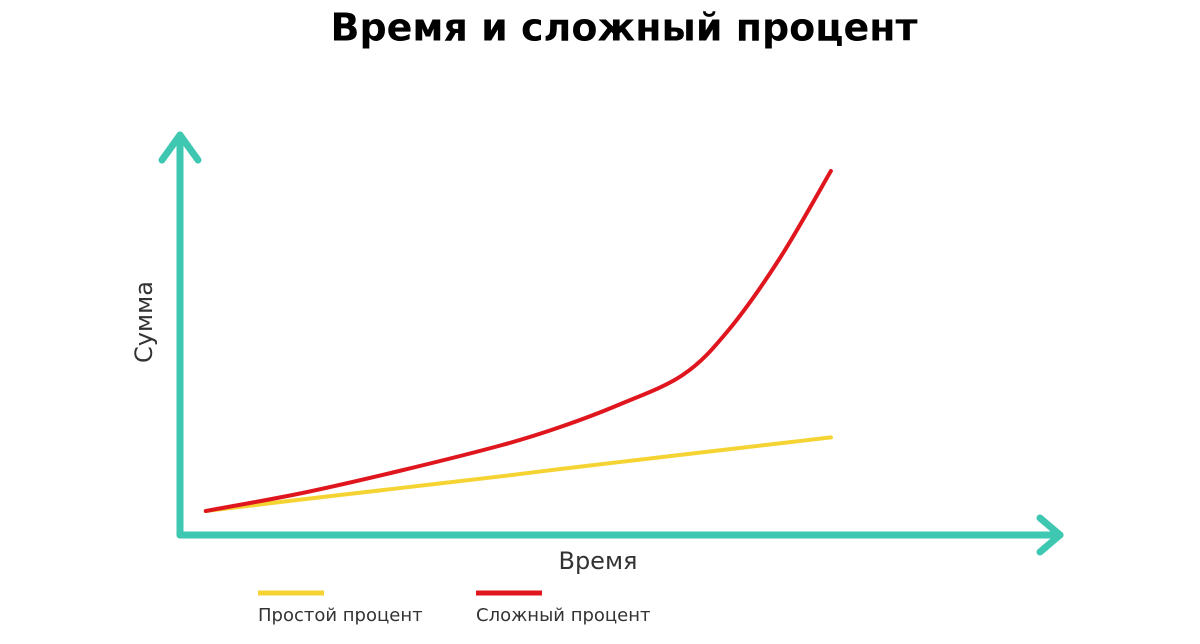  Describe the element at coordinates (340, 615) in the screenshot. I see `legend-label: Простой процент` at that location.